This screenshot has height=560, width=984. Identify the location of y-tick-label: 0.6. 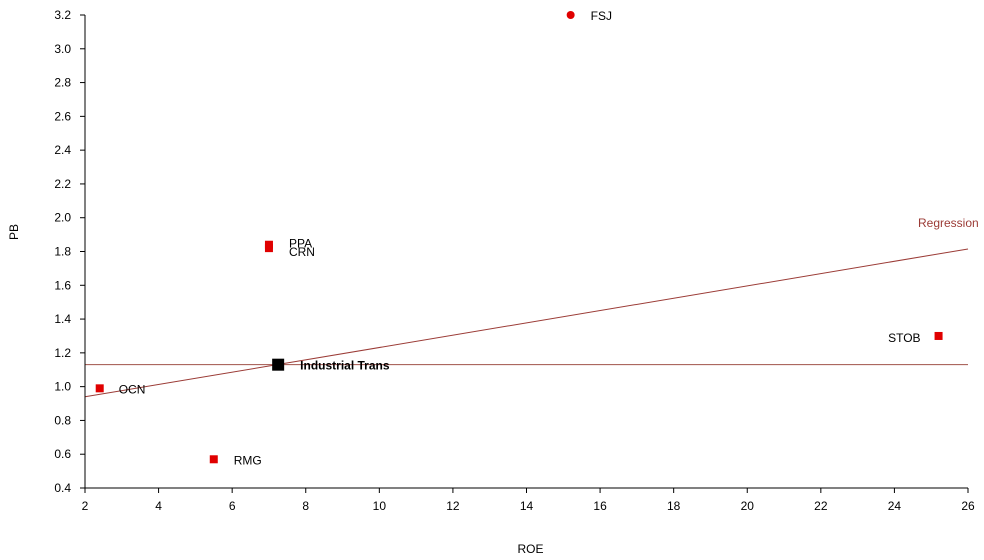
(62, 454).